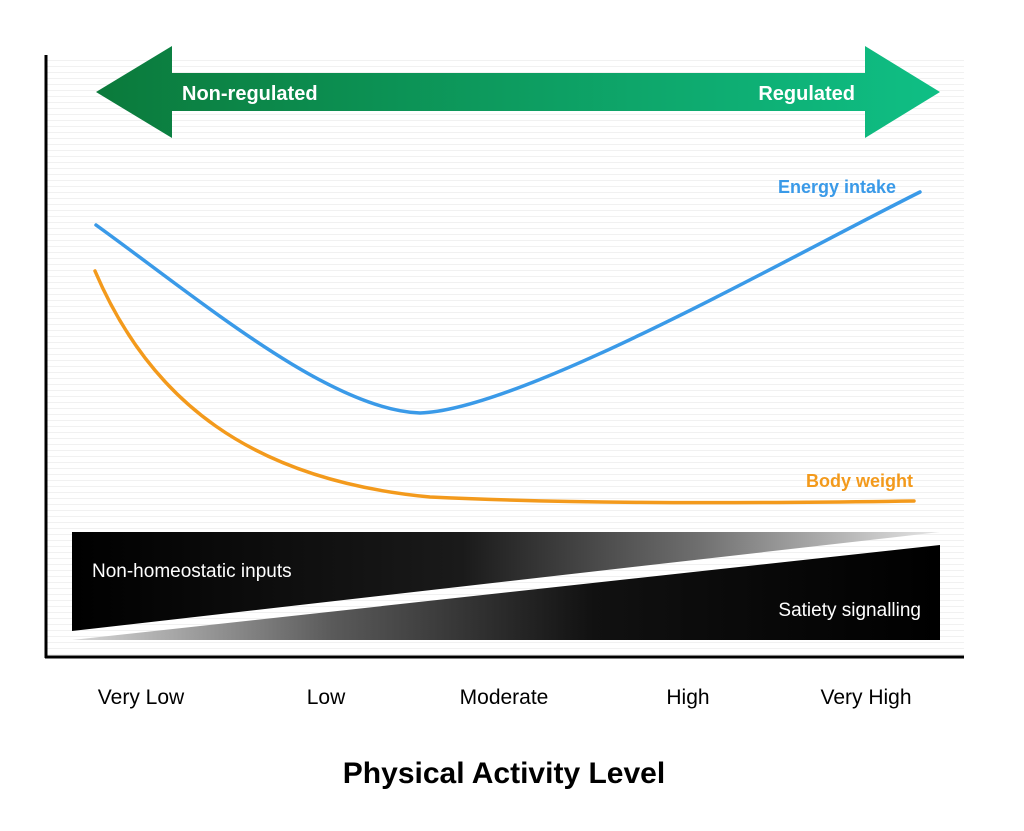 Image resolution: width=1024 pixels, height=831 pixels. Describe the element at coordinates (326, 697) in the screenshot. I see `tick-low: Low` at that location.